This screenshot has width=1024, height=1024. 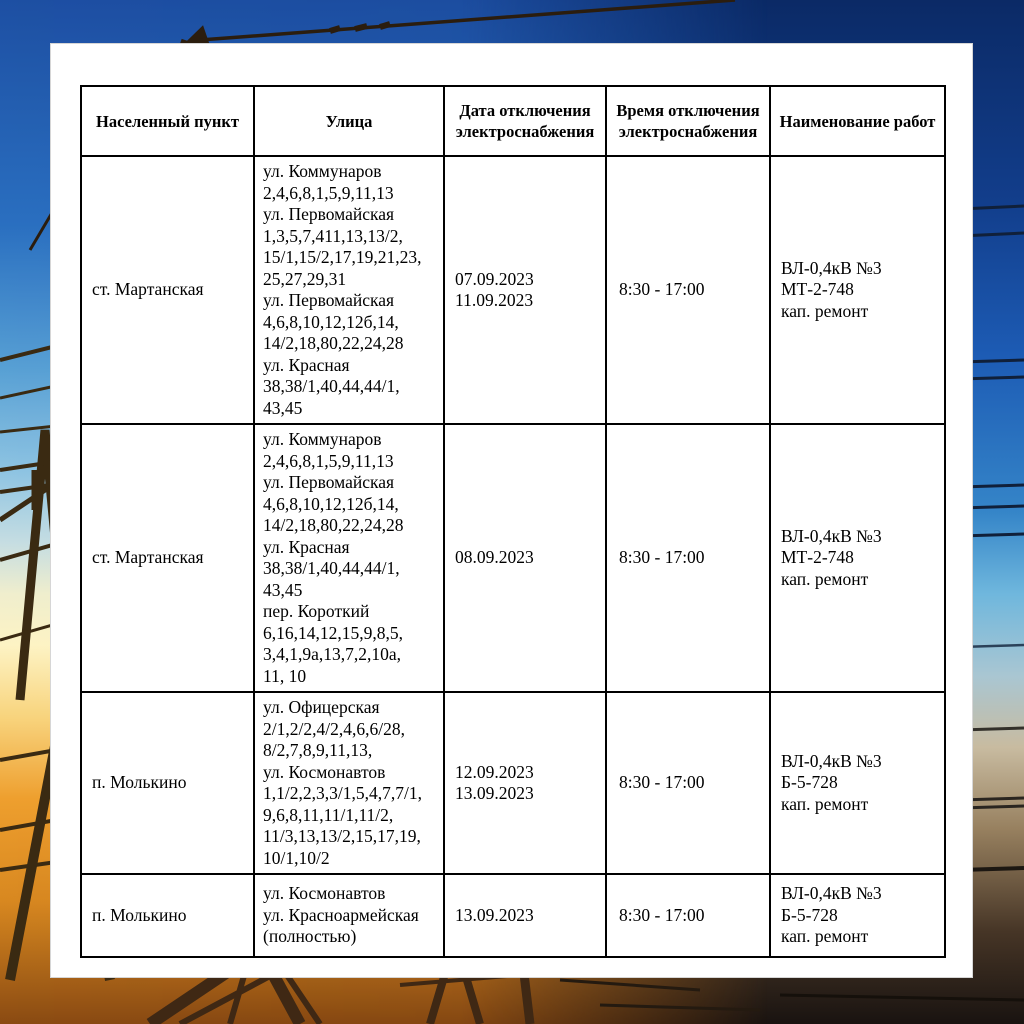 I want to click on header-work-name: Наименование работ, so click(x=857, y=121).